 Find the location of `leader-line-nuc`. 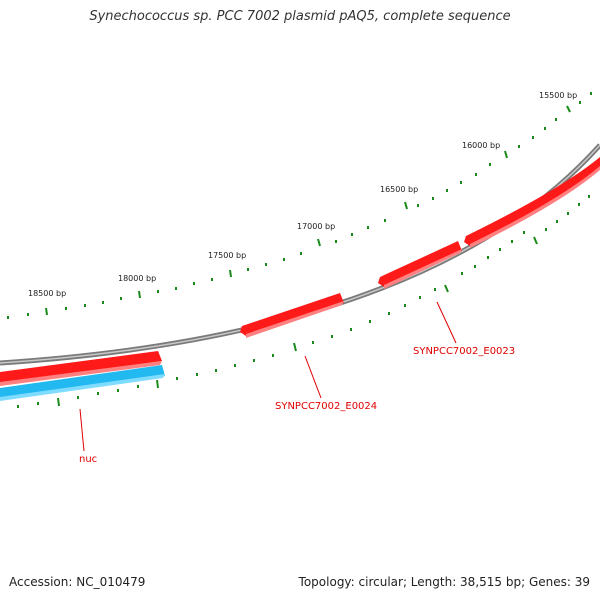

leader-line-nuc is located at coordinates (82, 430).